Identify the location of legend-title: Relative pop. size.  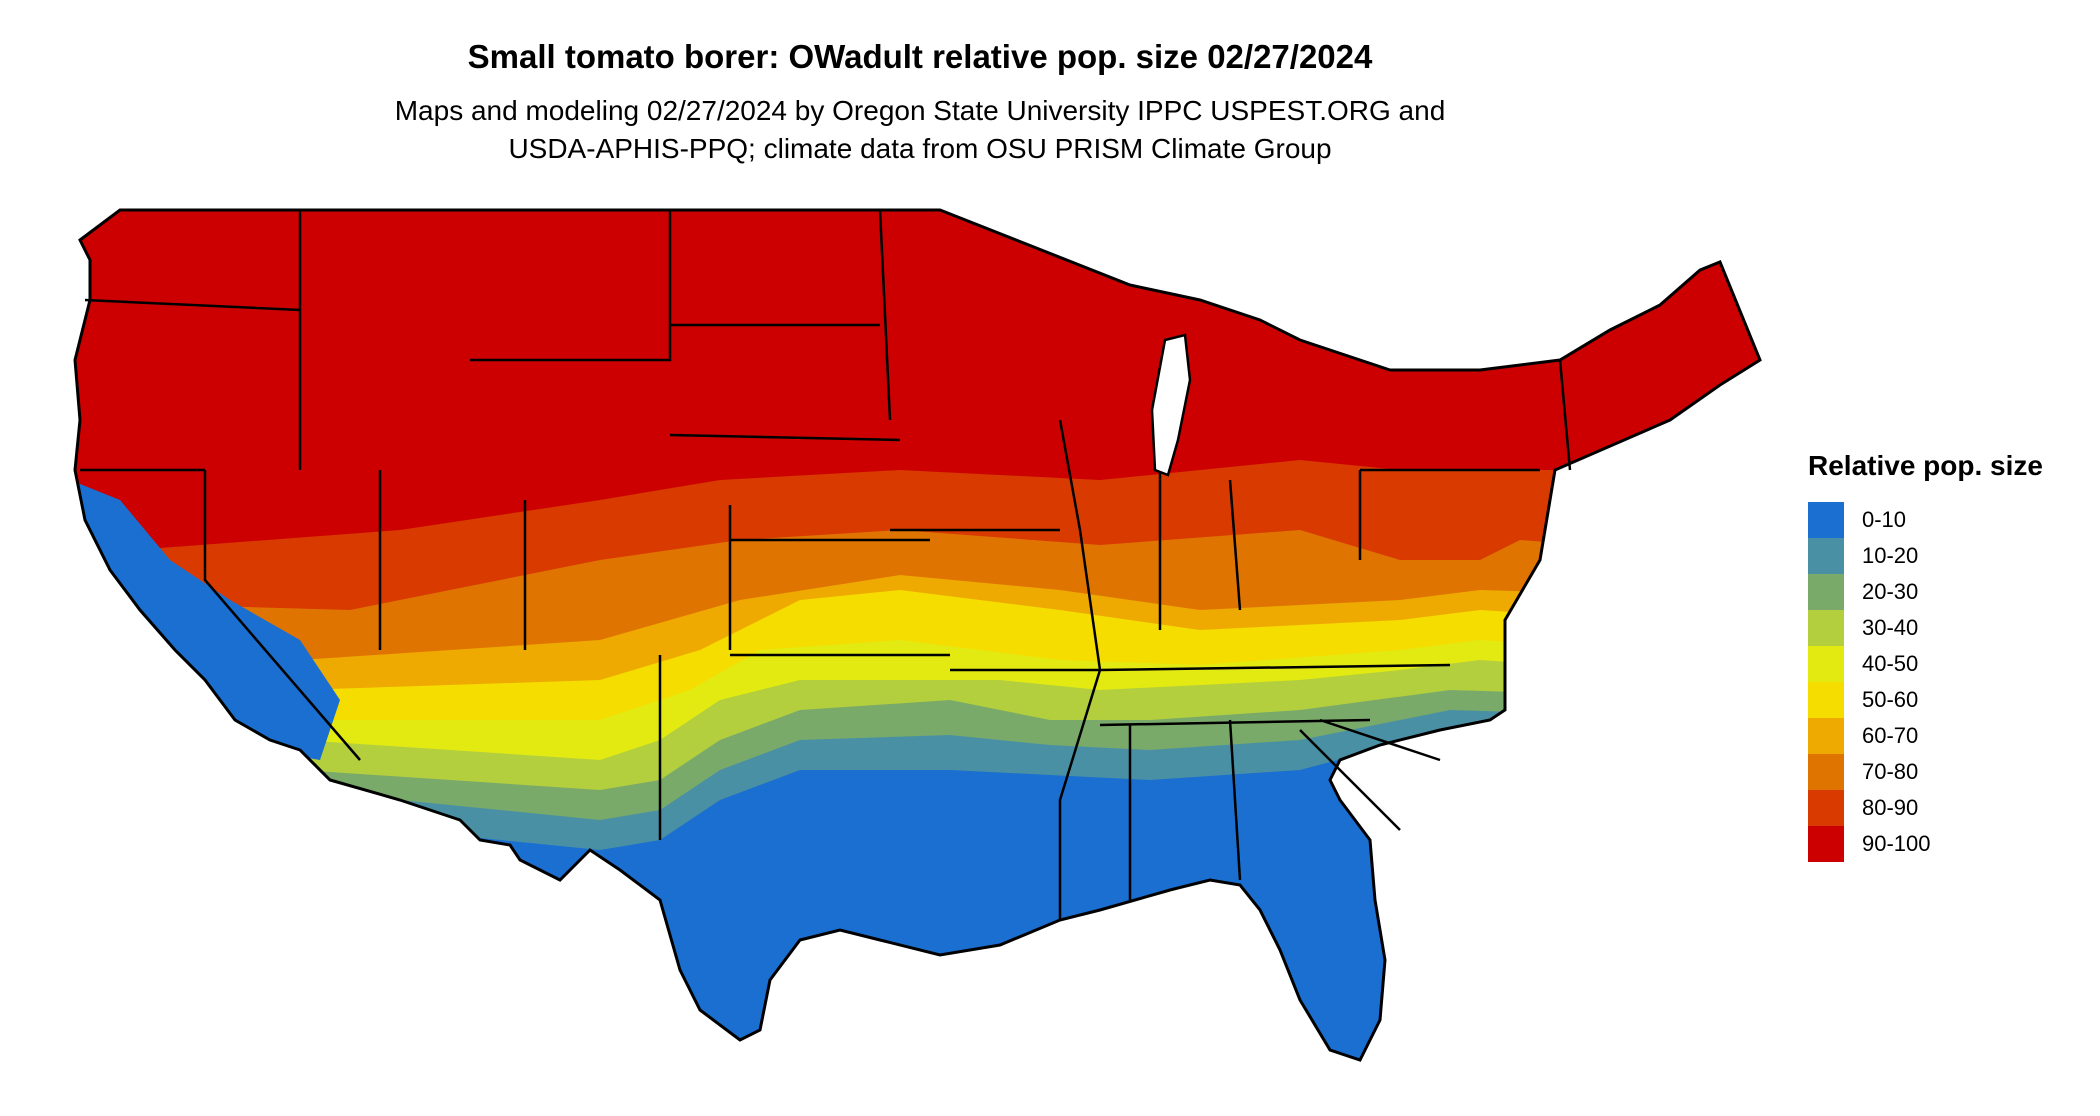
(1925, 465).